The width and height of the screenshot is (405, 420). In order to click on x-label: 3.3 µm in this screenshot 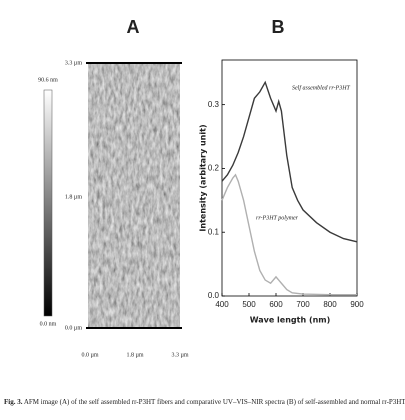, I will do `click(179, 355)`.